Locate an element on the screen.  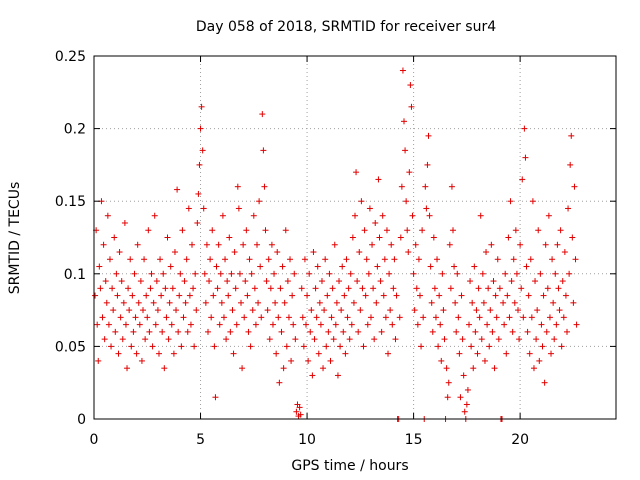
y-tick-label: 0.1 is located at coordinates (75, 275).